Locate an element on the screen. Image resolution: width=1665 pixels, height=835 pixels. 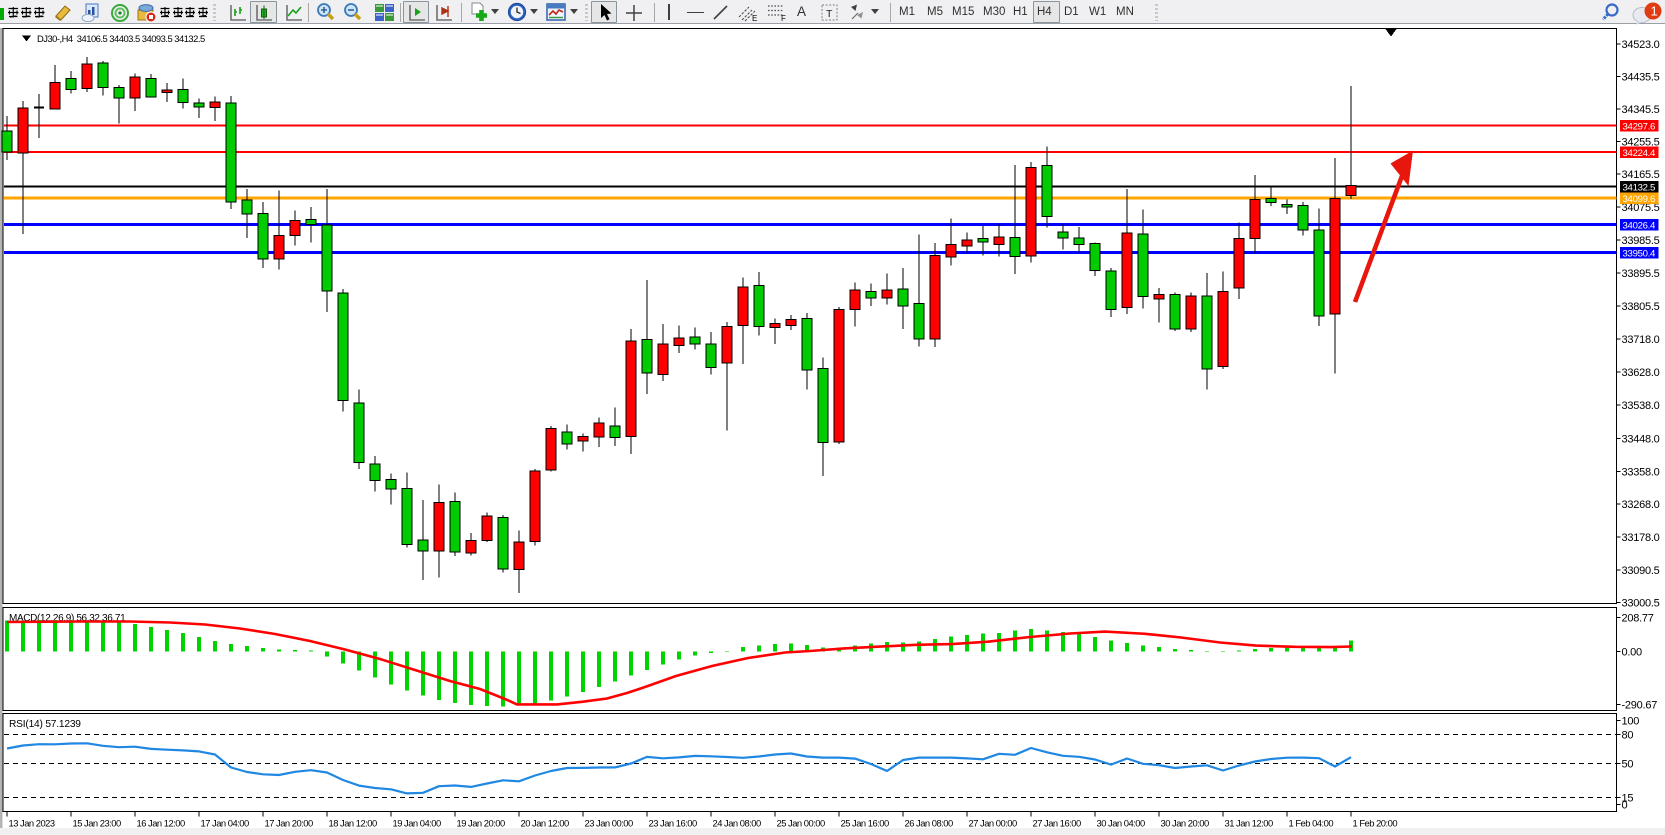
svg-text: 34255.5 is located at coordinates (1641, 142).